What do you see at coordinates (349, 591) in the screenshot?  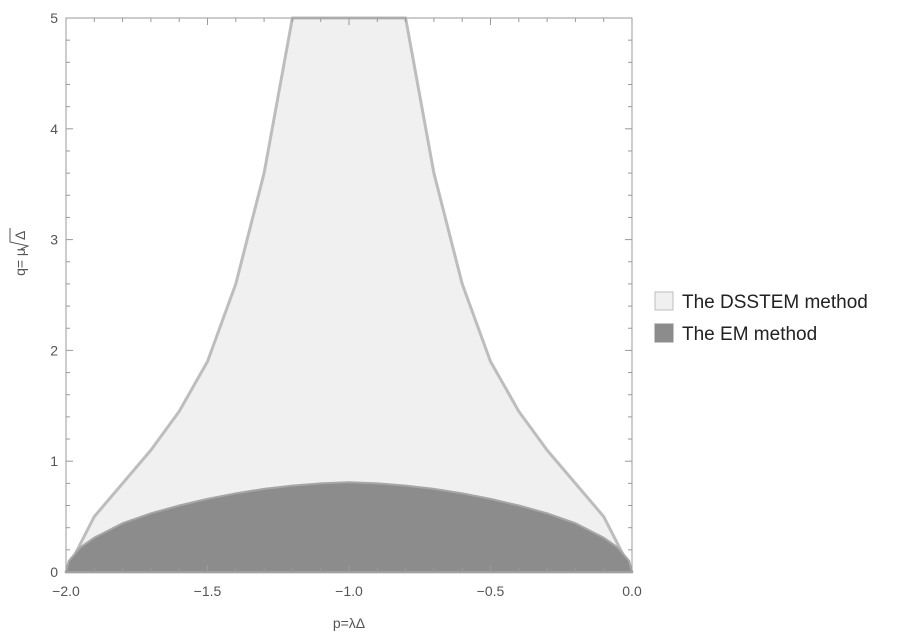 I see `x-tick-label: −1.0` at bounding box center [349, 591].